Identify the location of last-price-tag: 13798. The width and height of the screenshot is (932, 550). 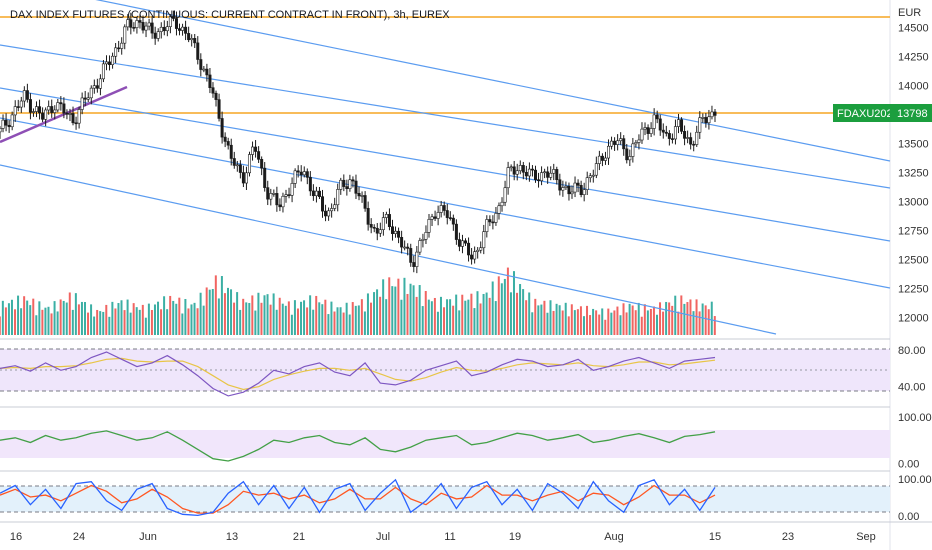
(912, 114).